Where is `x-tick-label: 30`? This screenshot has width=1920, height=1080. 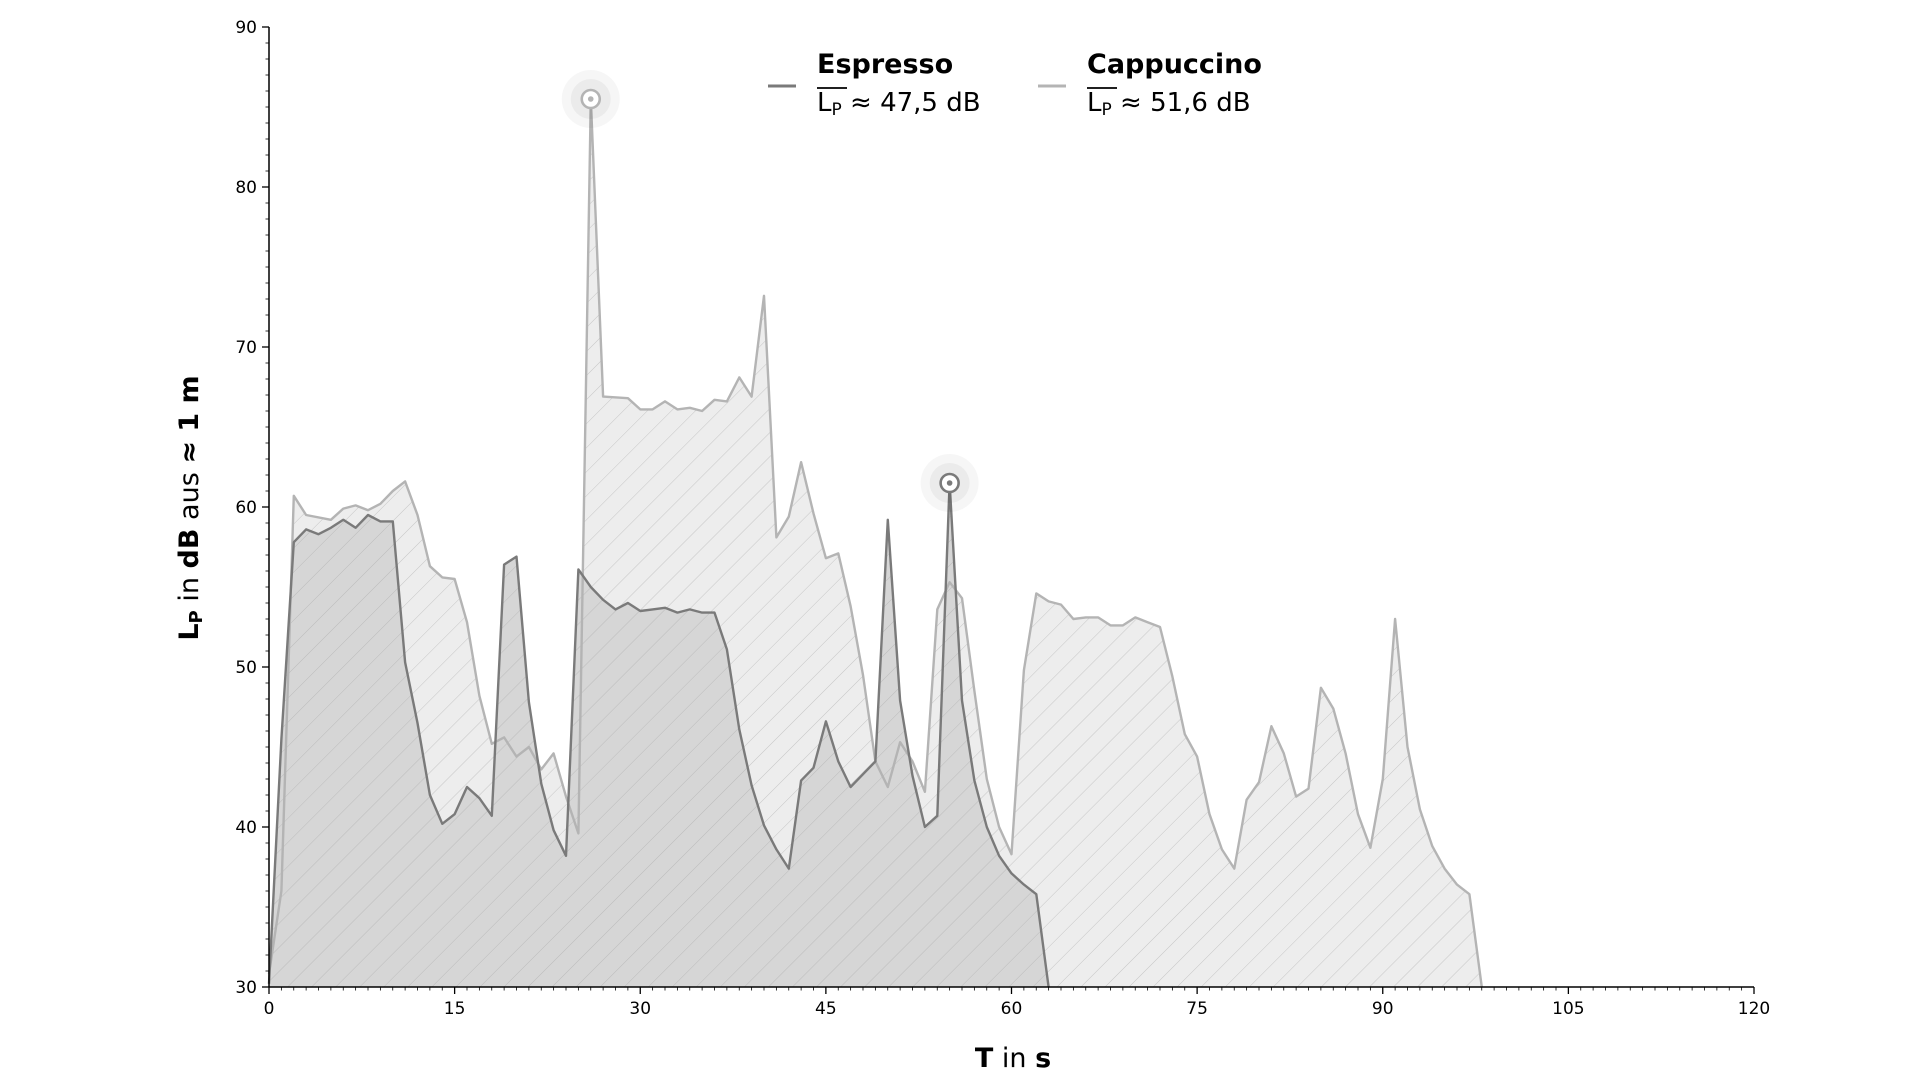
x-tick-label: 30 is located at coordinates (640, 1009).